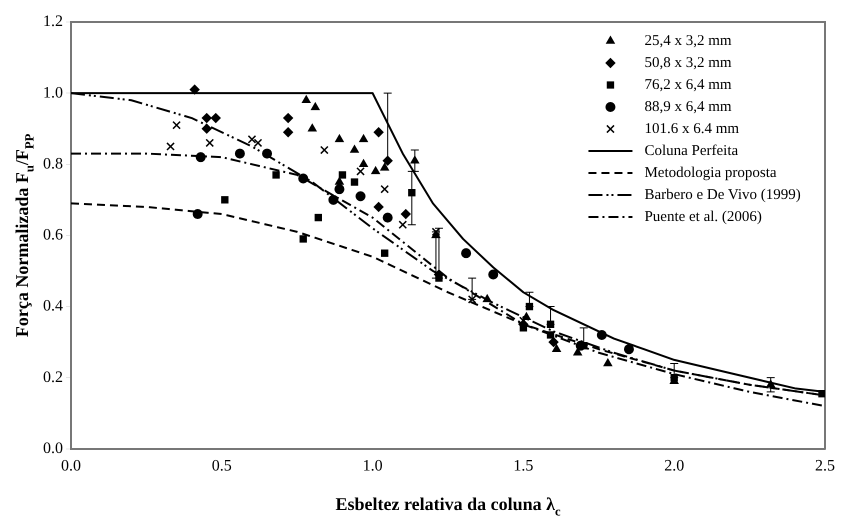  Describe the element at coordinates (24, 235) in the screenshot. I see `y-axis-title: Força Normalizada Fu/FPP` at that location.